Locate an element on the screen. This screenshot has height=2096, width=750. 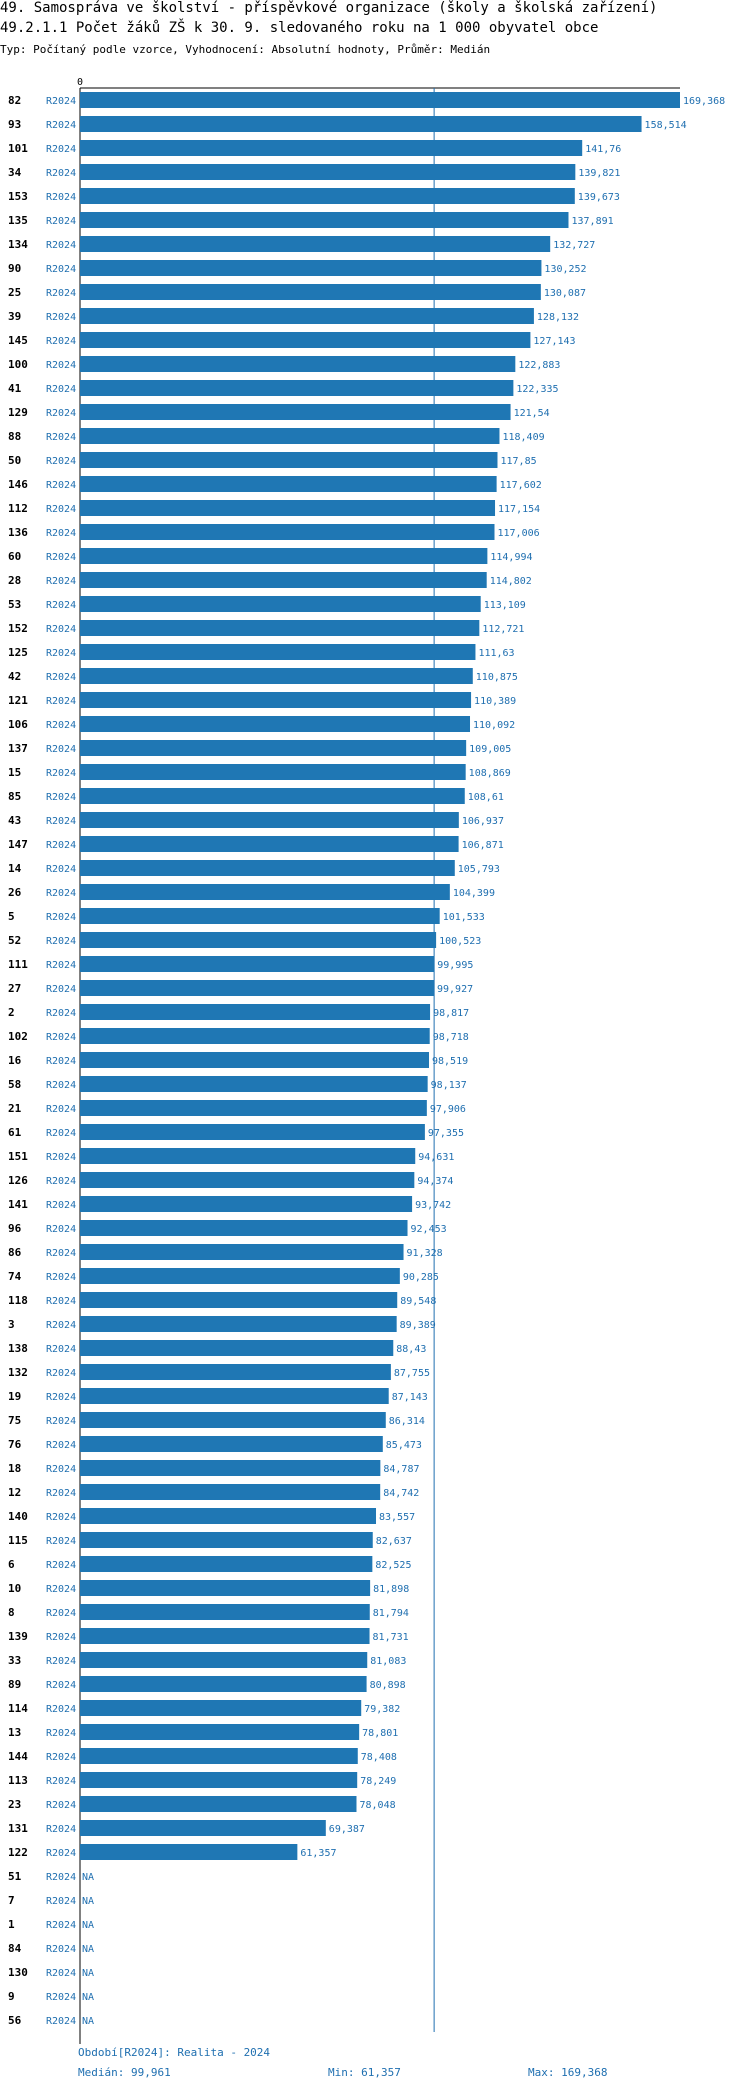
axis-zero-label: 0 is located at coordinates (80, 82).